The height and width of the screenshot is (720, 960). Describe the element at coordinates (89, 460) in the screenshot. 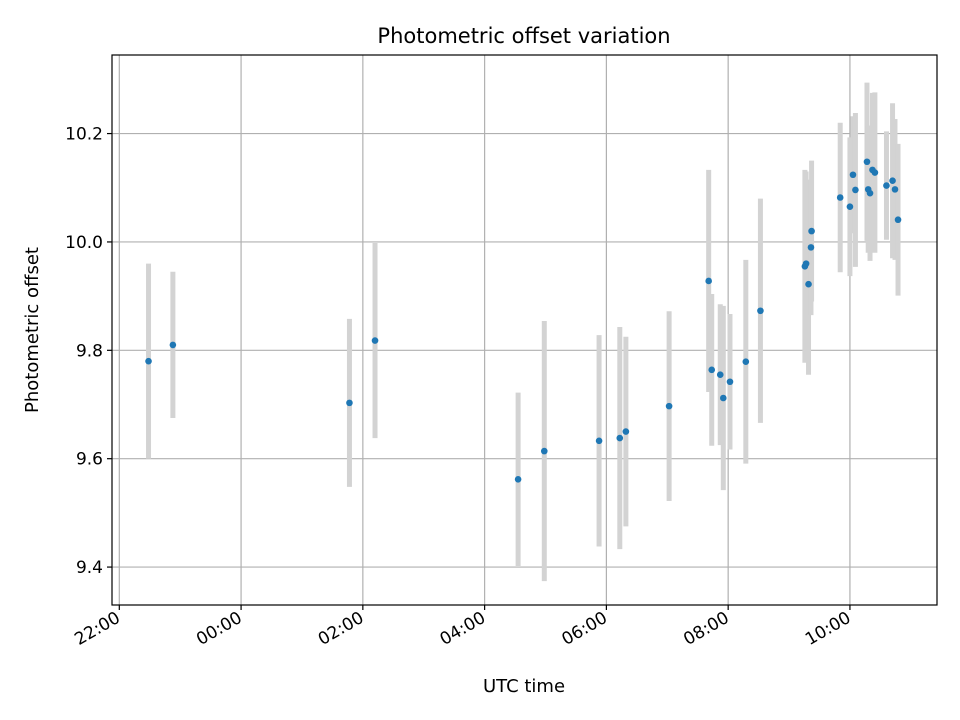

I see `y-tick-label: 9.6` at that location.